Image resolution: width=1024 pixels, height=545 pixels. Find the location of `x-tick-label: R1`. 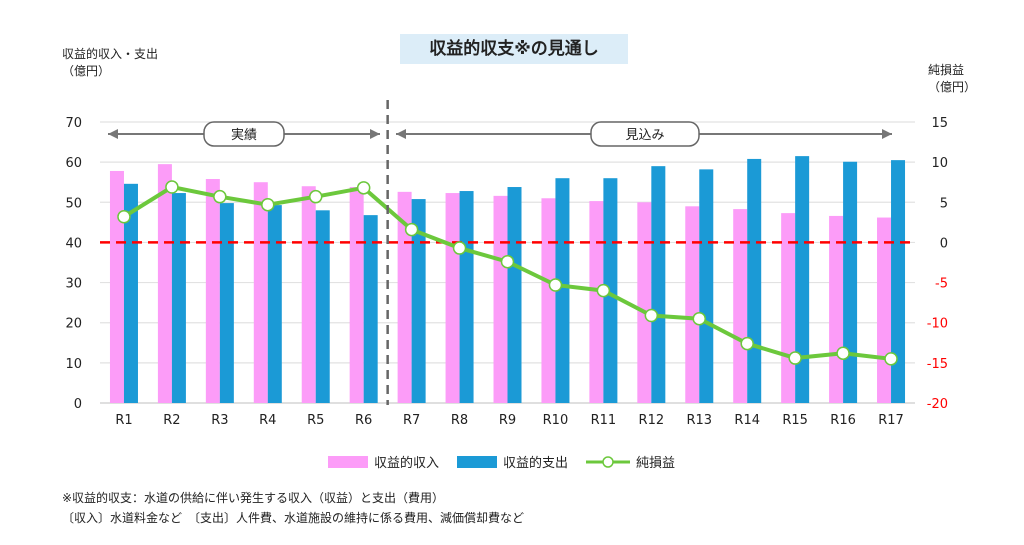

x-tick-label: R1 is located at coordinates (123, 420).